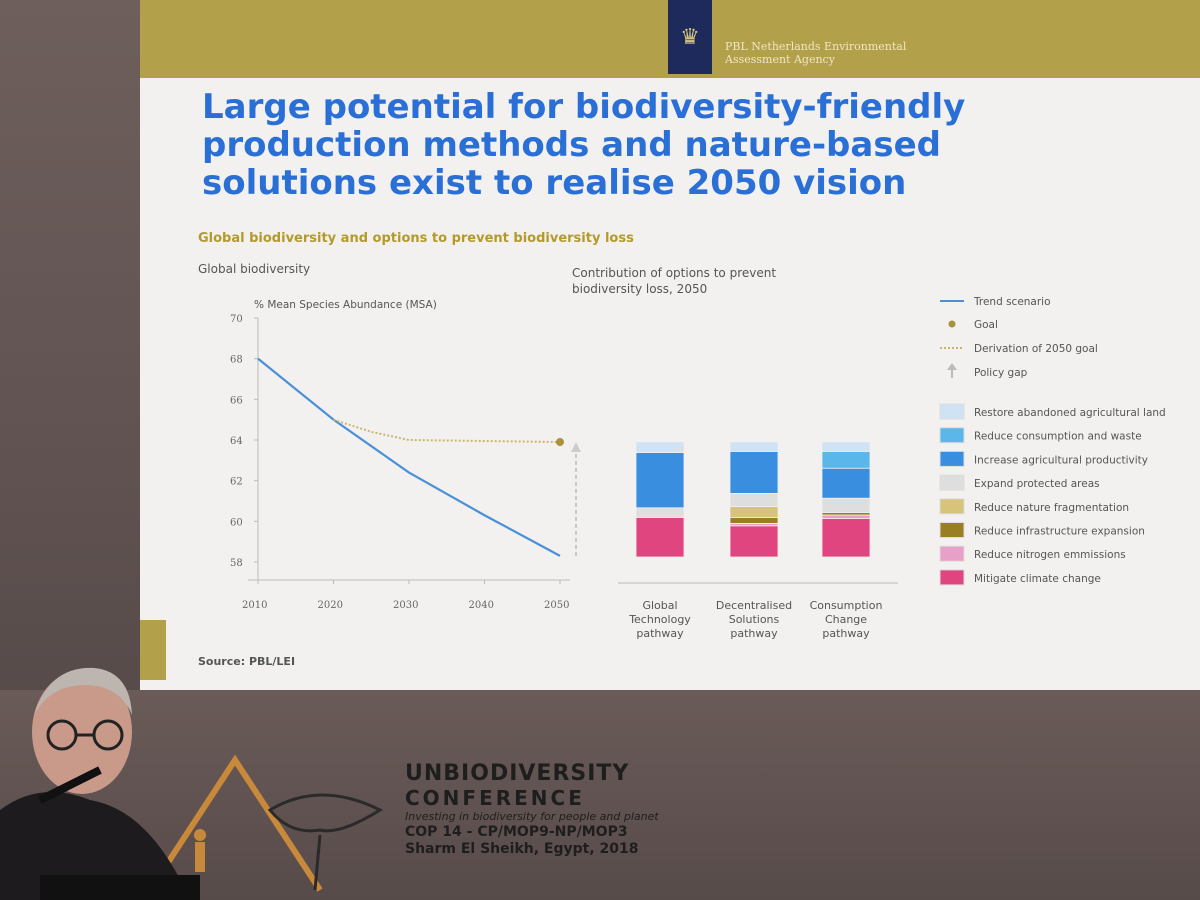  I want to click on legend-label: Reduce infrastructure expansion, so click(1059, 532).